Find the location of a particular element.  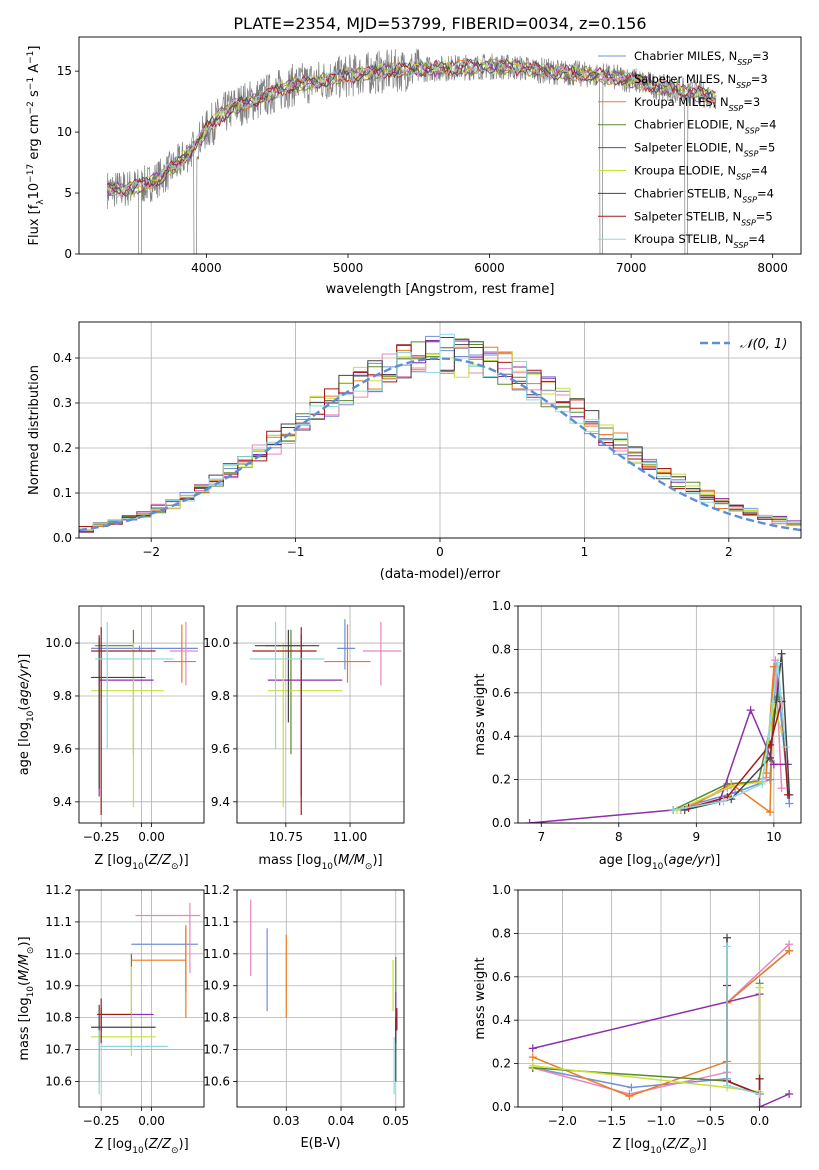

mass-ylabel-part: mass [log is located at coordinates (24, 1028).